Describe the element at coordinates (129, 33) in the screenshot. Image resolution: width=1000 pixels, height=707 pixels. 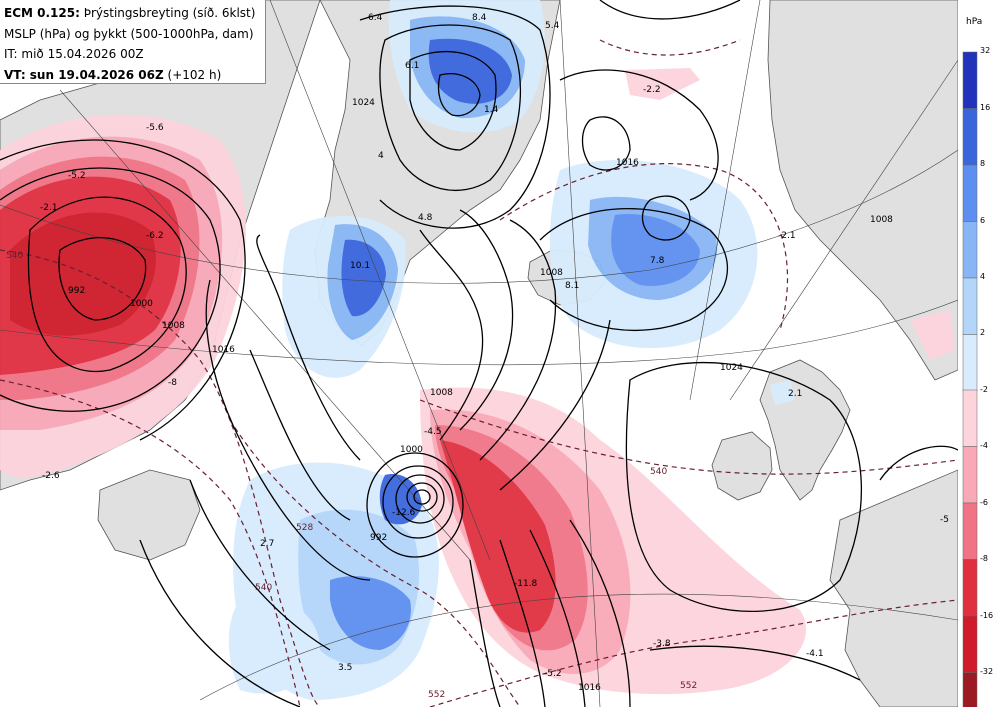
I see `title-line-2: MSLP (hPa) og þykkt (500-1000hPa, dam)` at that location.